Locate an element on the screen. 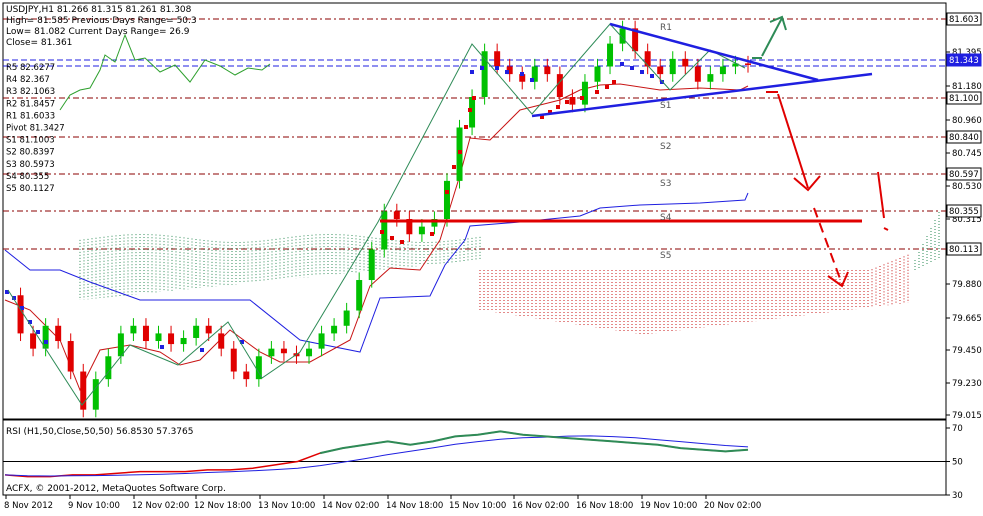 The image size is (983, 516). triangle-lower-line is located at coordinates (702, 95).